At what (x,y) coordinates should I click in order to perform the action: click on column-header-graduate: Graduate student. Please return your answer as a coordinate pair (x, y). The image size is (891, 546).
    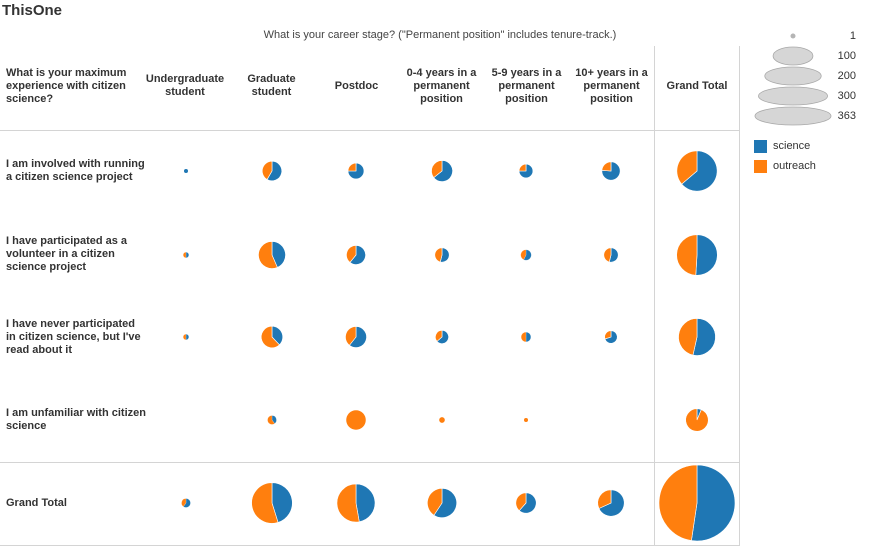
    Looking at the image, I should click on (271, 85).